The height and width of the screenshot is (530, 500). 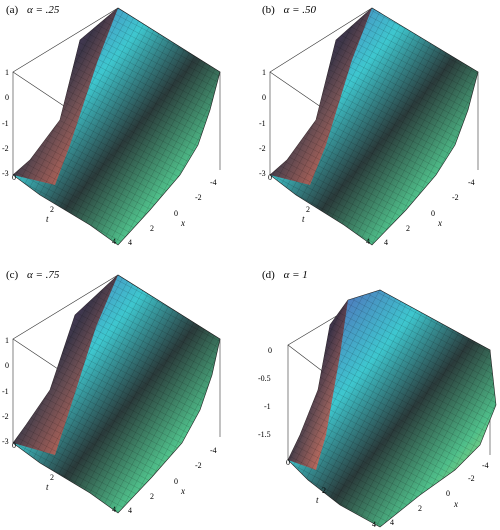 What do you see at coordinates (264, 434) in the screenshot?
I see `z-tick: -1.5` at bounding box center [264, 434].